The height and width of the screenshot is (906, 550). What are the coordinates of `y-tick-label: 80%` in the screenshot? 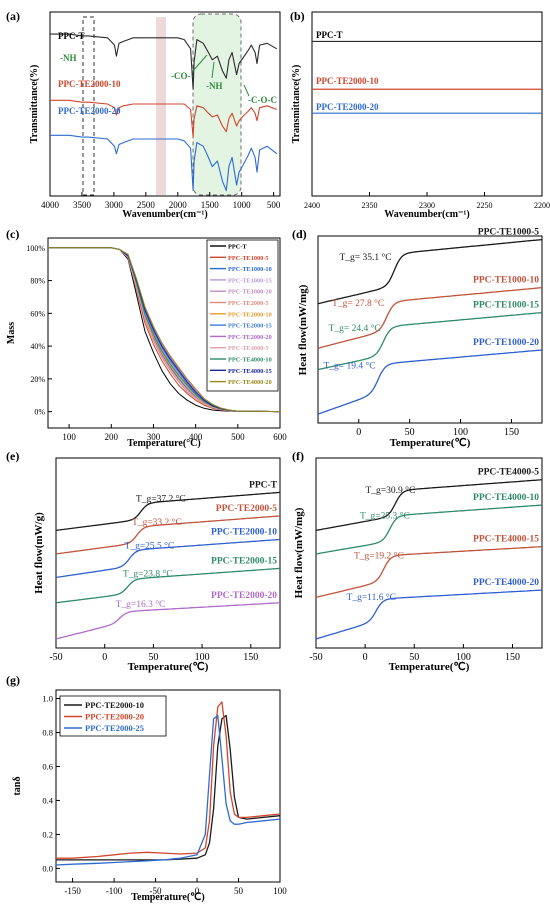 It's located at (37, 281).